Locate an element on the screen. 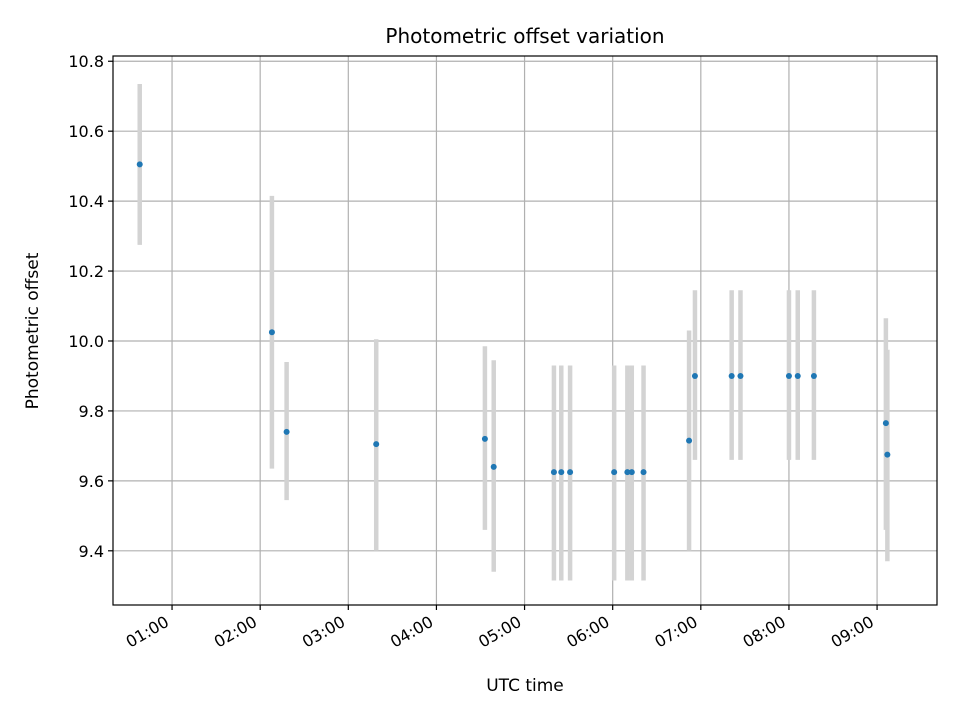 This screenshot has height=720, width=960. y-axis-ticks: 9.4 9.6 9.8 10.0 10.2 10.4 10.6 10.8 is located at coordinates (90, 306).